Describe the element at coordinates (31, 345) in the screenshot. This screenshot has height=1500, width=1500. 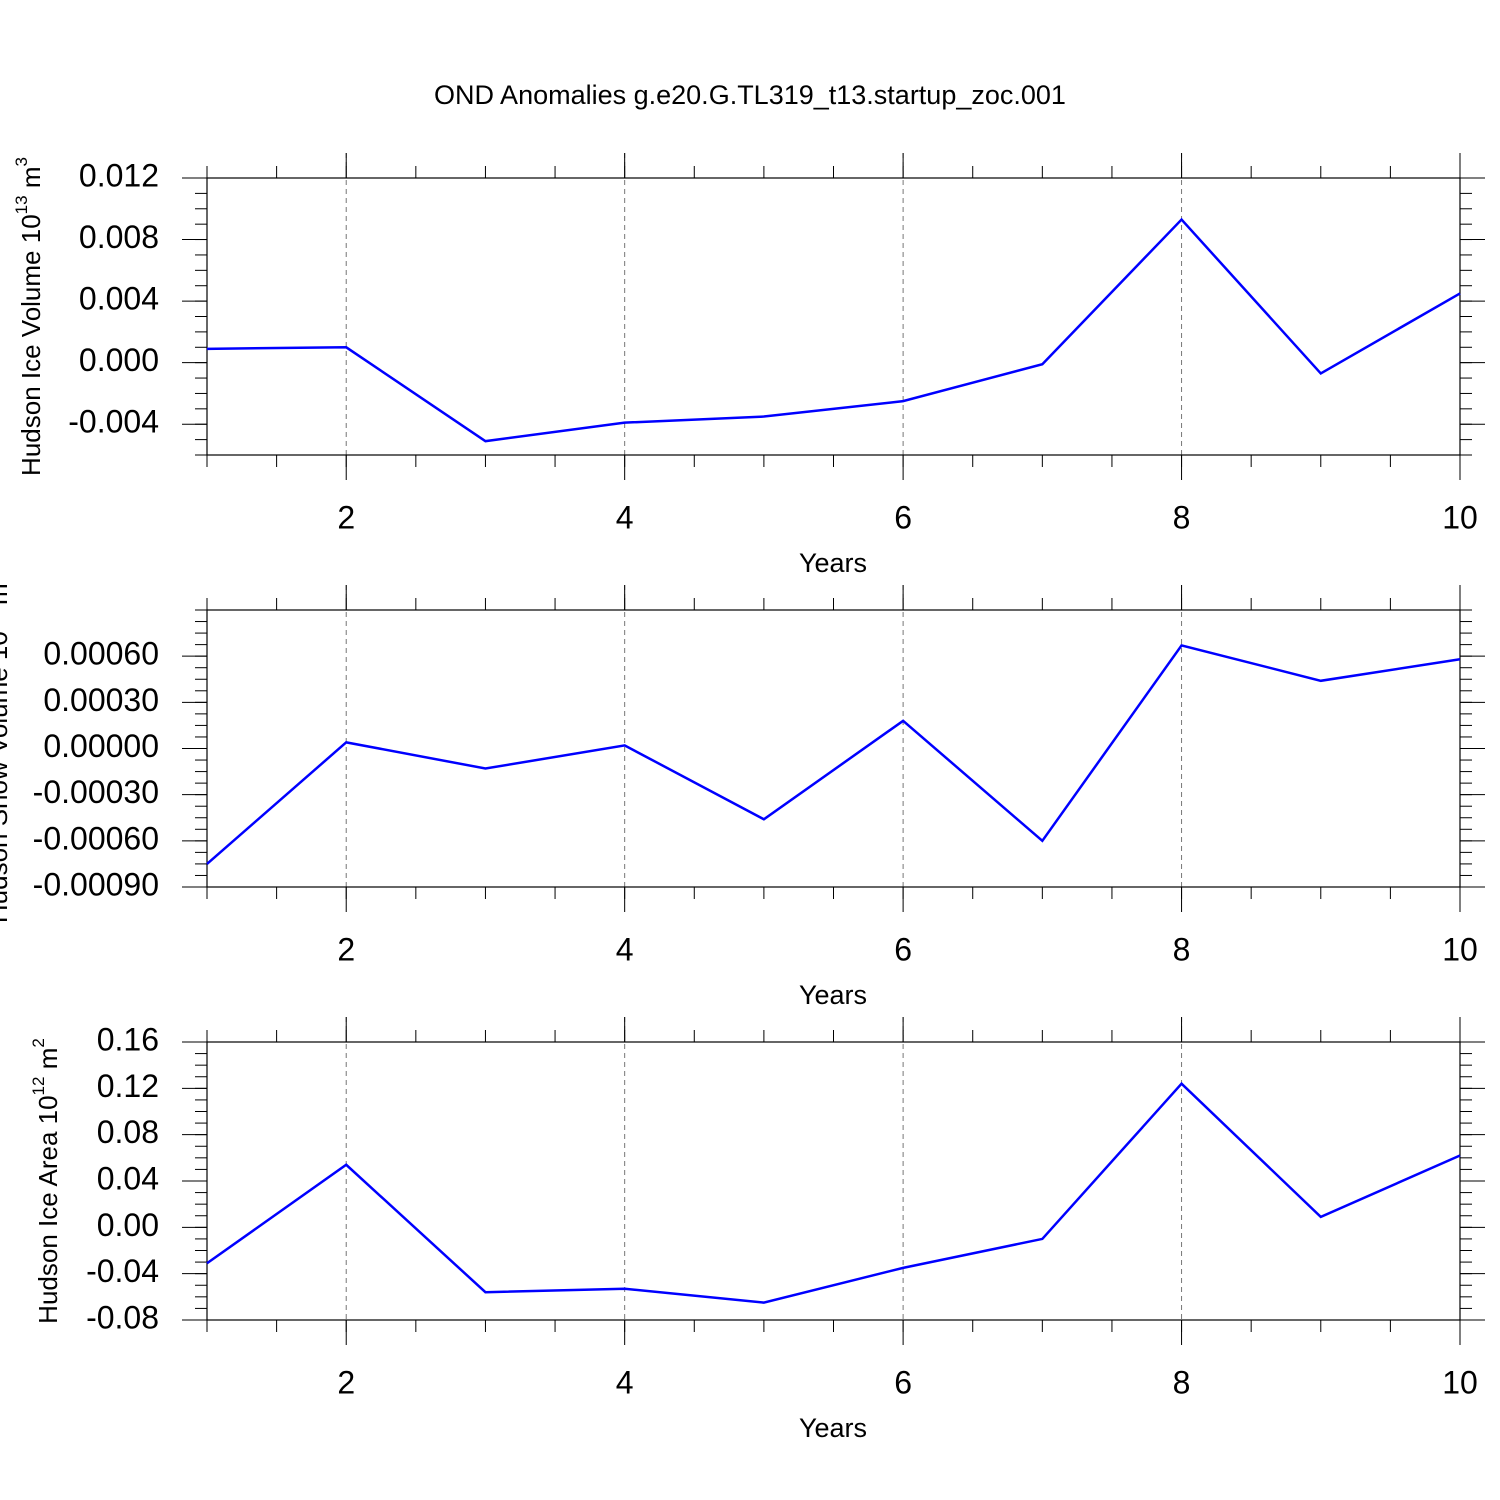
I see `y-axis-title-text: Hudson Ice Volume 10` at that location.